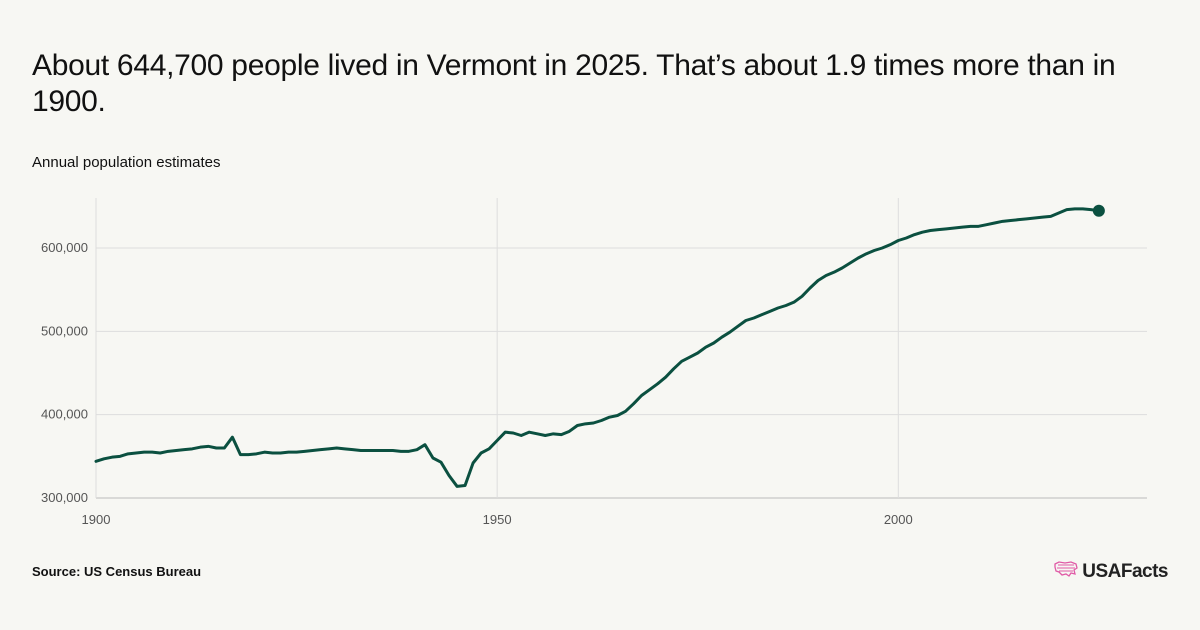 The height and width of the screenshot is (630, 1200). Describe the element at coordinates (126, 162) in the screenshot. I see `chart-subtitle: Annual population estimates` at that location.